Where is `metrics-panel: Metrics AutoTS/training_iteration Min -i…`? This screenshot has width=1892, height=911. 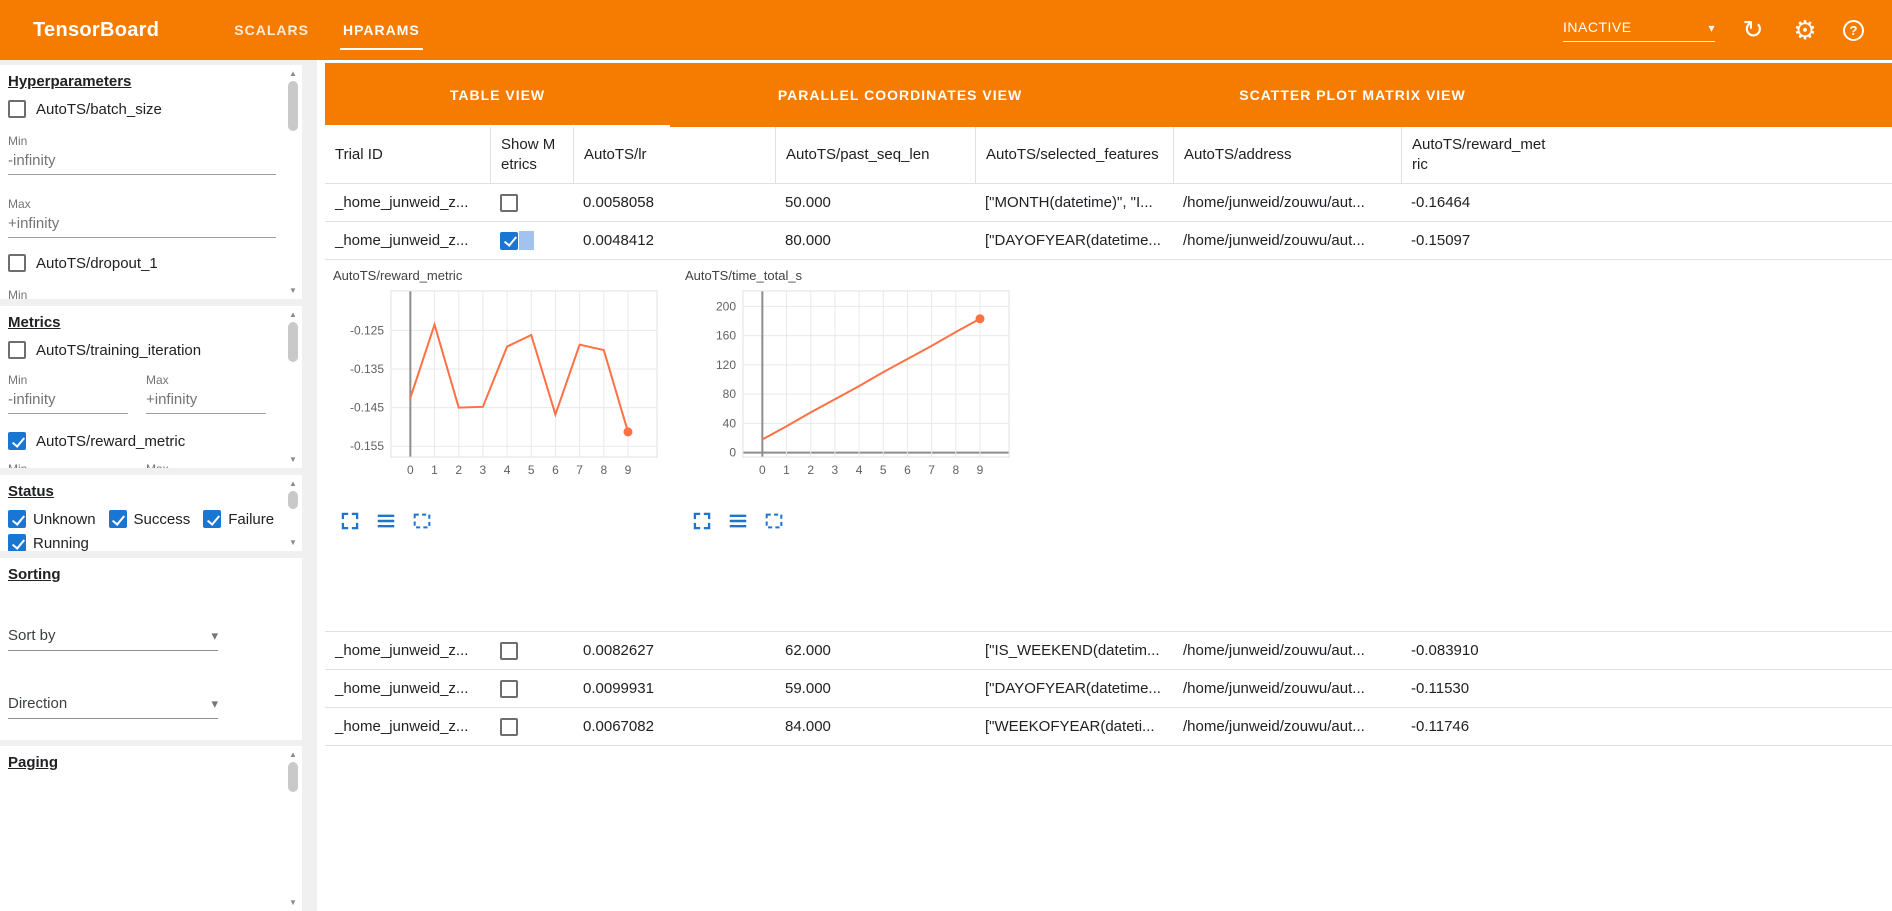 metrics-panel: Metrics AutoTS/training_iteration Min -i… is located at coordinates (151, 387).